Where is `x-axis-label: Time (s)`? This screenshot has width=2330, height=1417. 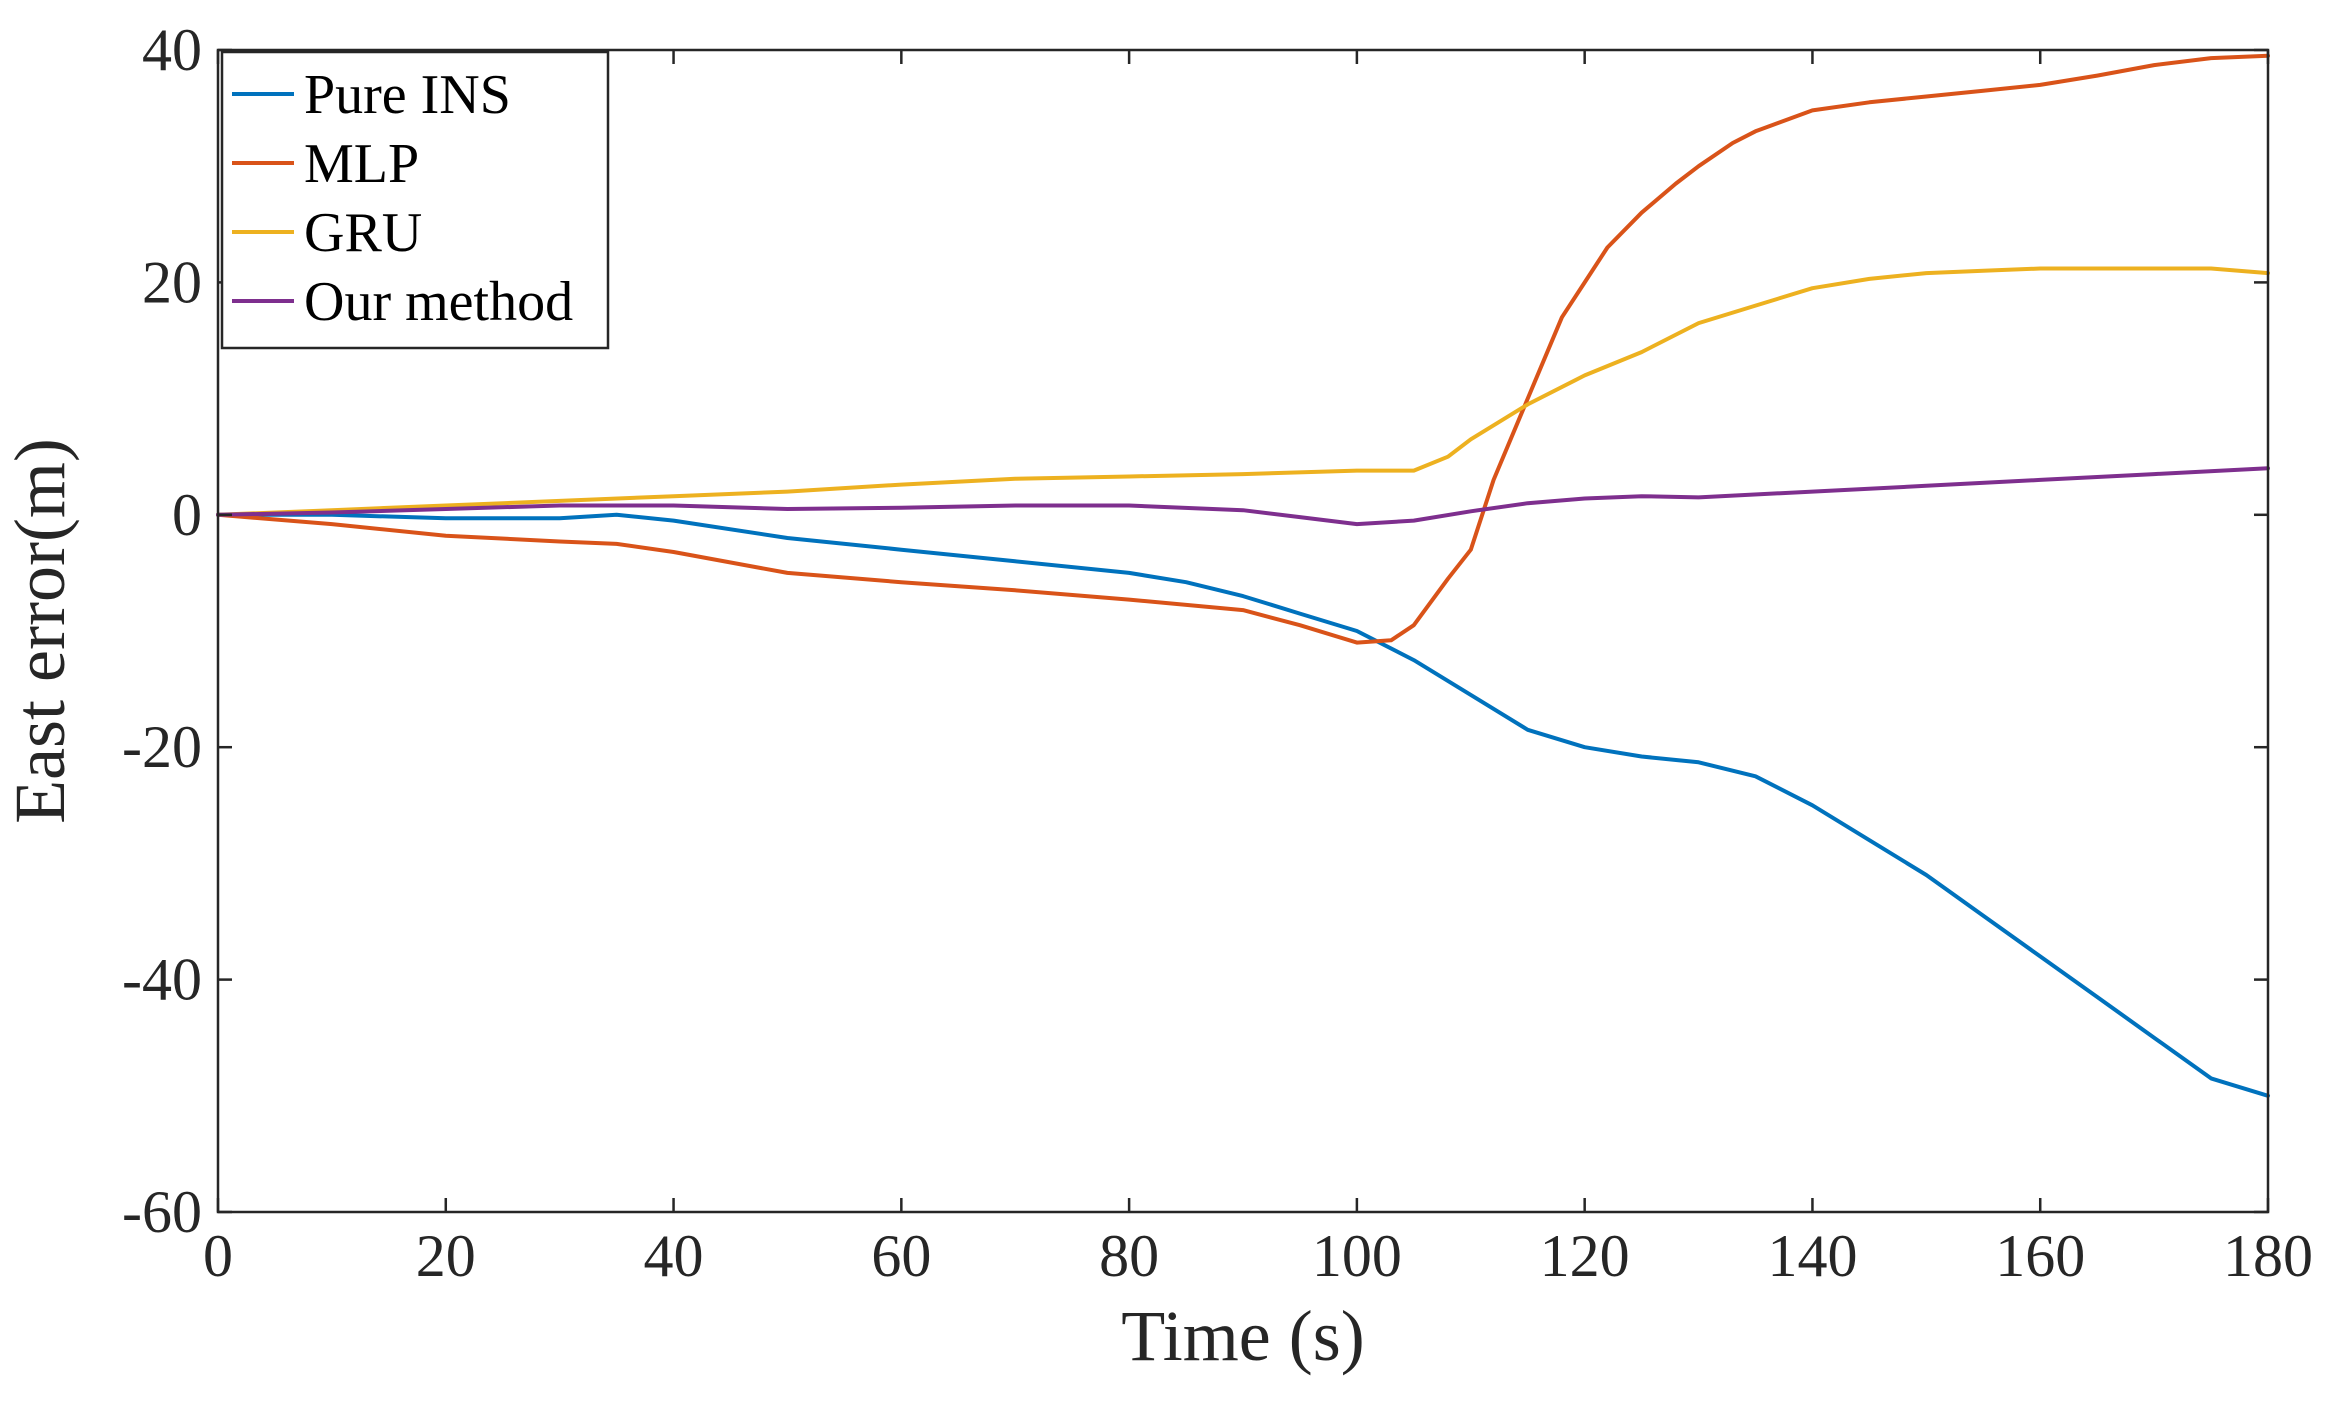 x-axis-label: Time (s) is located at coordinates (1242, 1336).